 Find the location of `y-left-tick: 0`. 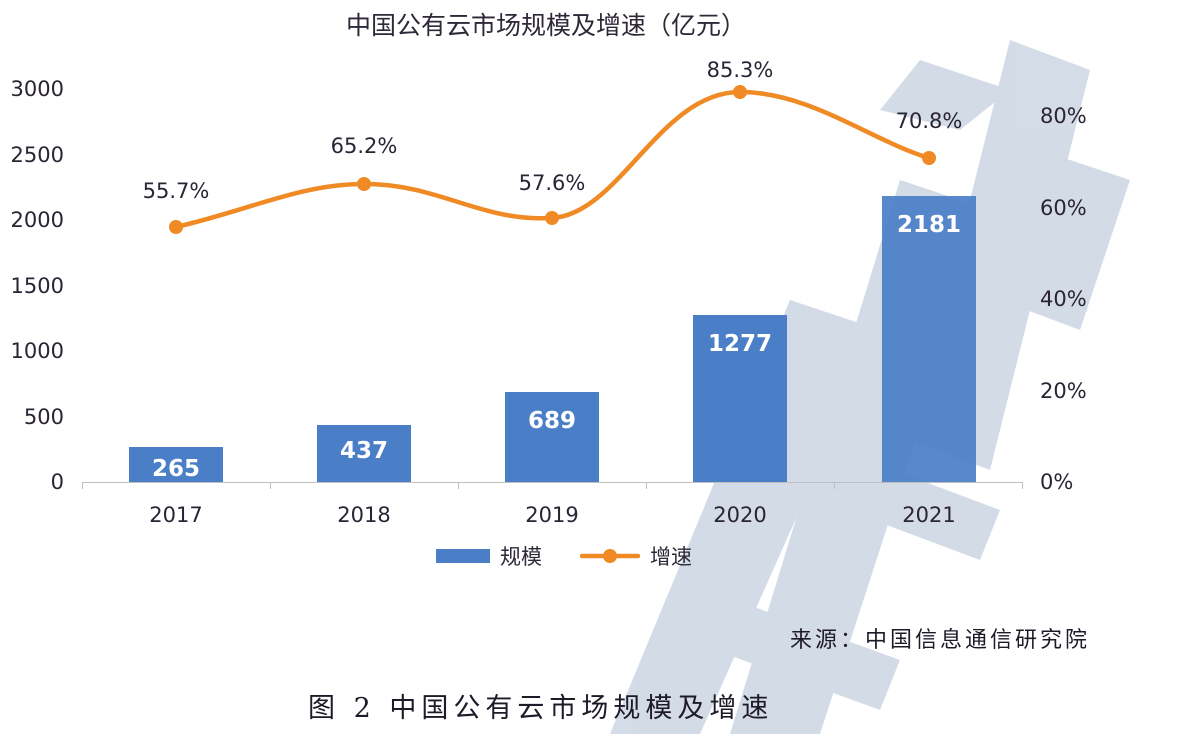

y-left-tick: 0 is located at coordinates (57, 482).